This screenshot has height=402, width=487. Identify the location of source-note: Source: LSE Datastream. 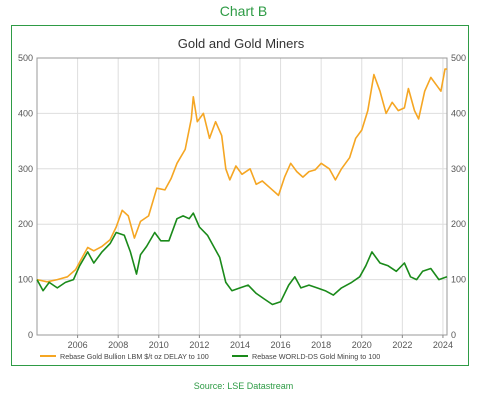
(243, 386).